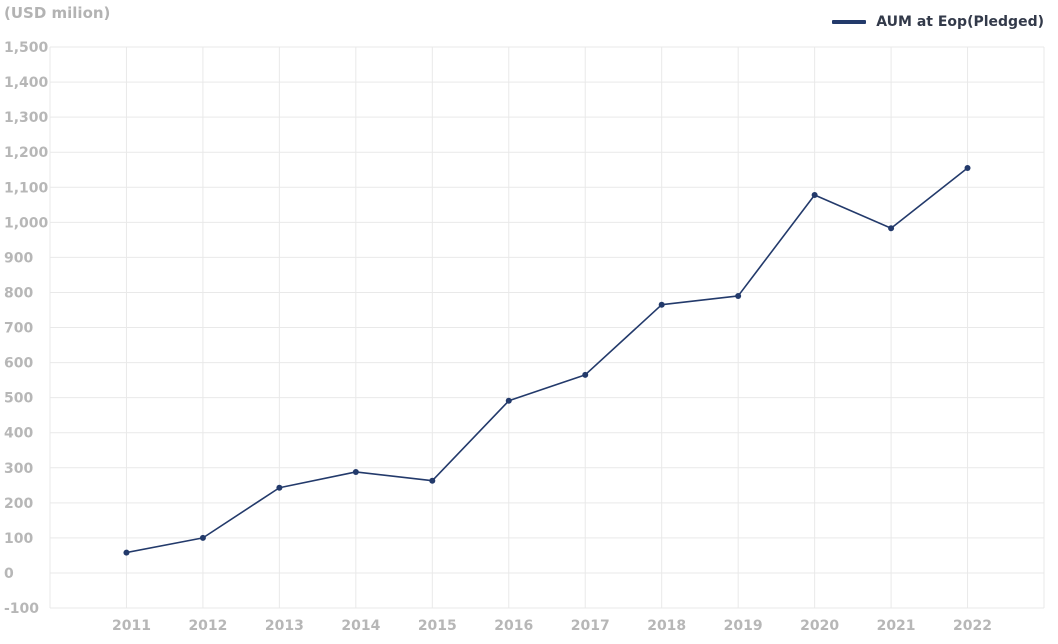 The height and width of the screenshot is (644, 1058). What do you see at coordinates (18, 504) in the screenshot?
I see `y-tick-label: 200` at bounding box center [18, 504].